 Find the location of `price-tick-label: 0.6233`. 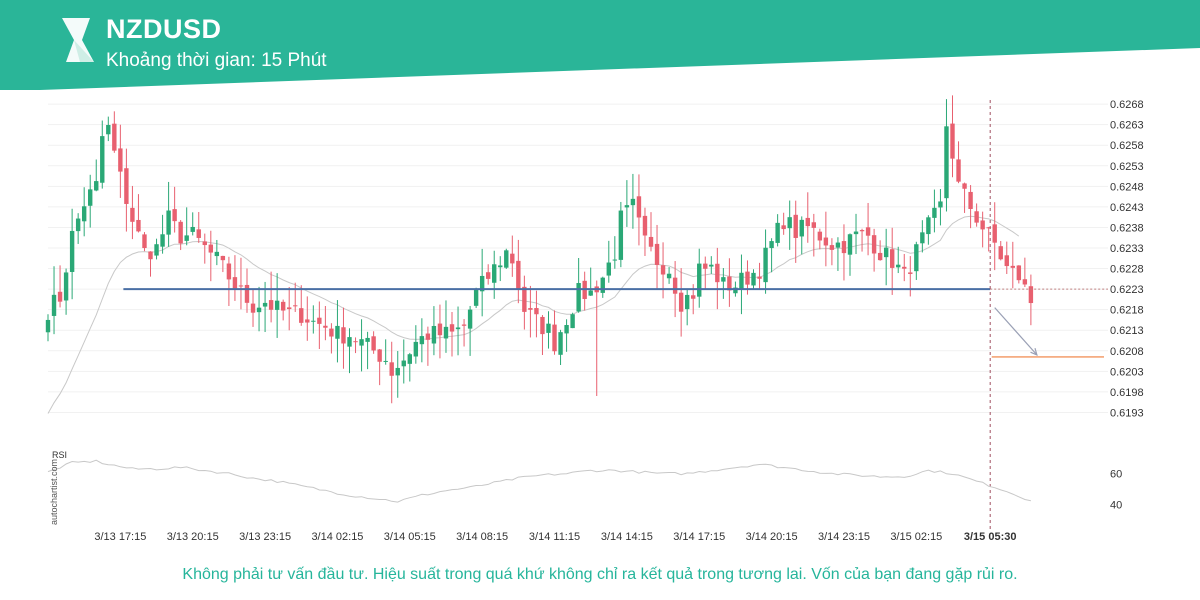

price-tick-label: 0.6233 is located at coordinates (1127, 249).